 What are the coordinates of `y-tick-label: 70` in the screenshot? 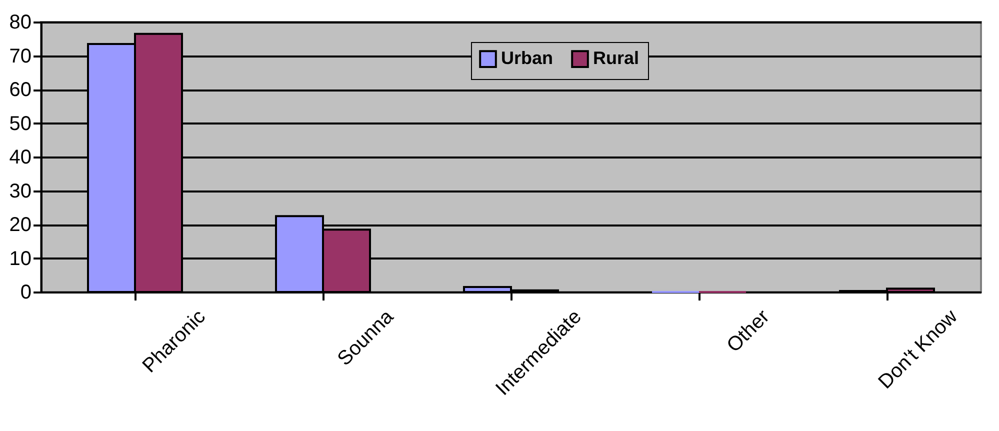 It's located at (20, 56).